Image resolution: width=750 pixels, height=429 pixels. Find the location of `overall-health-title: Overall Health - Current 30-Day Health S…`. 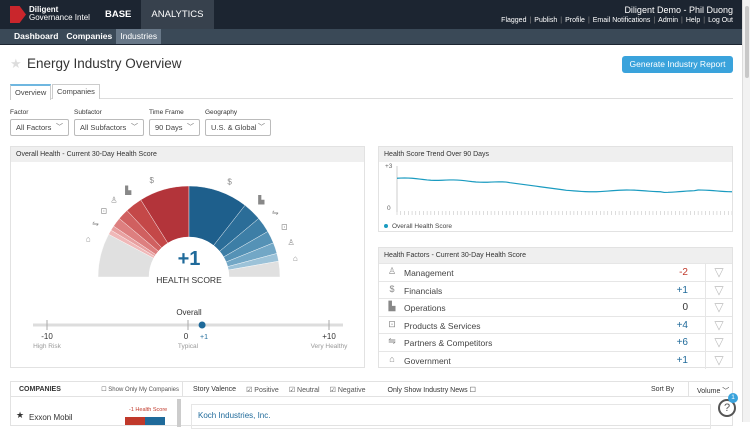

overall-health-title: Overall Health - Current 30-Day Health S… is located at coordinates (187, 154).